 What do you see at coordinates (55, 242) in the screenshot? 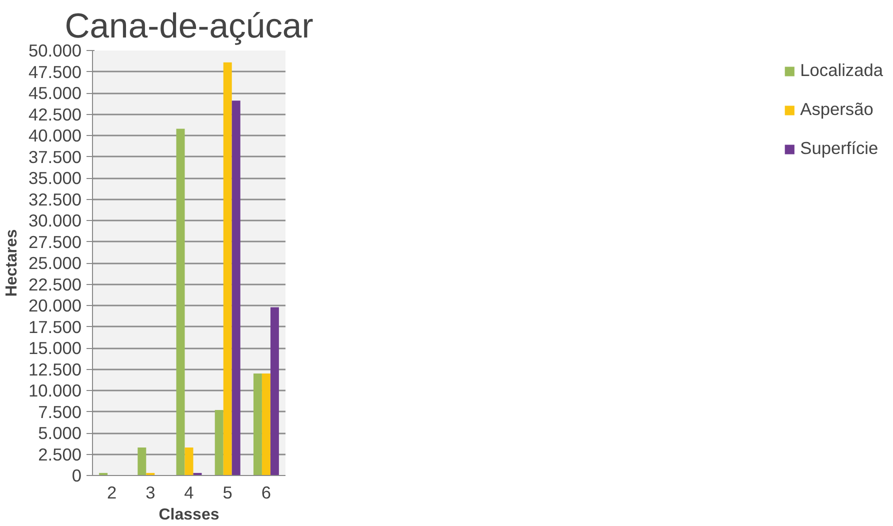
I see `y-tick-label: 27.500` at bounding box center [55, 242].